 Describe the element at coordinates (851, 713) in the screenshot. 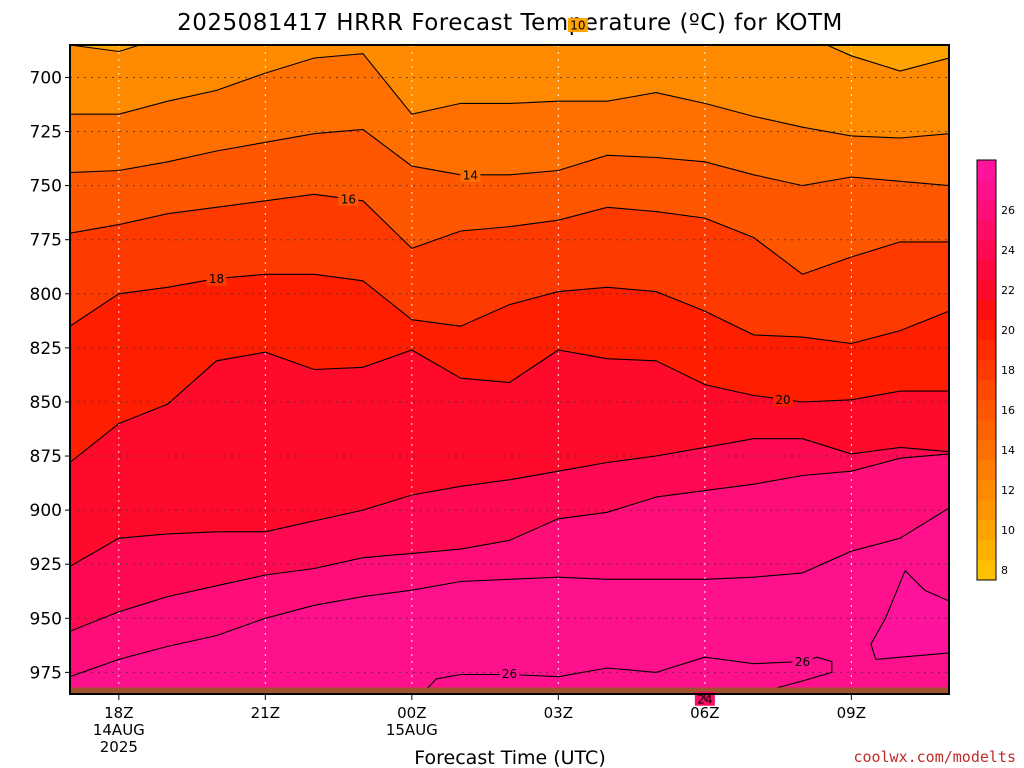

I see `x-tick-label: 09Z` at that location.